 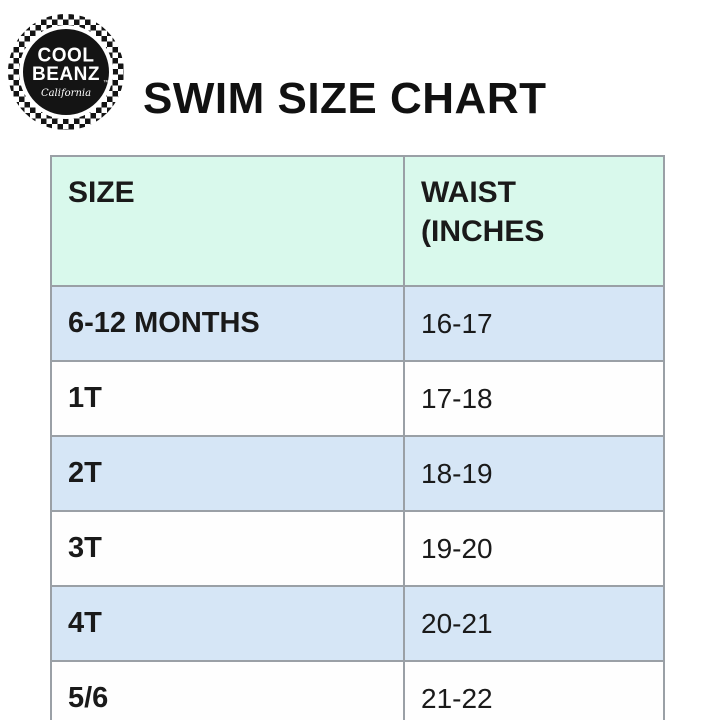 I want to click on logo-brand-line2-wrap: BEANZ ™, so click(x=70, y=74).